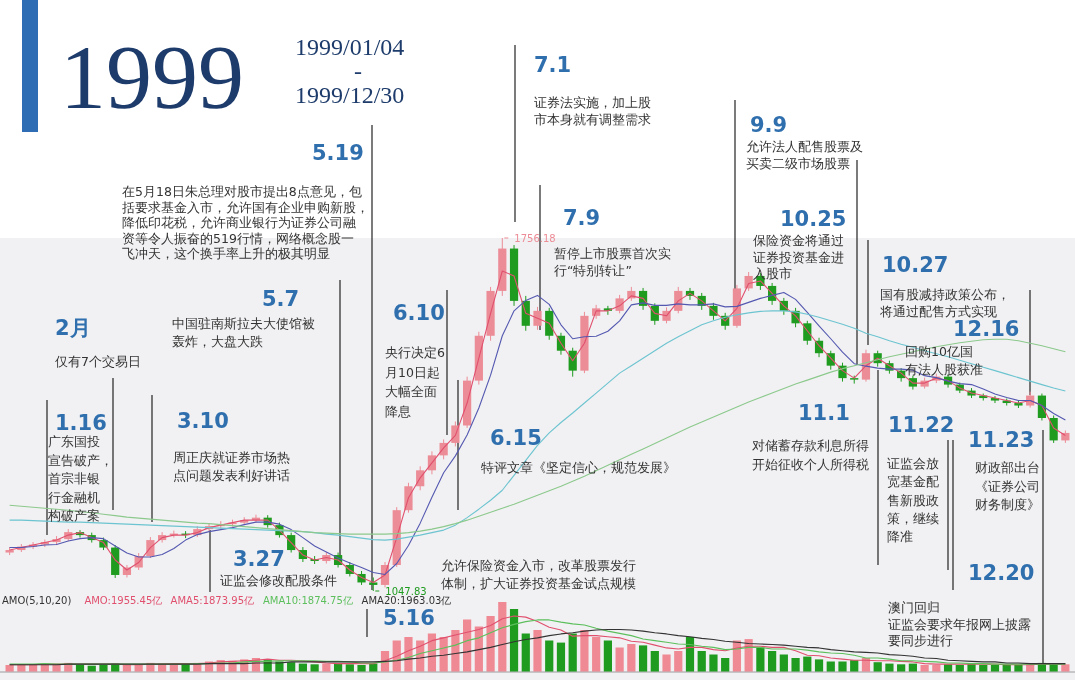  What do you see at coordinates (810, 455) in the screenshot?
I see `annotation: 对储蓄存款利息所得开始征收个人所得税` at bounding box center [810, 455].